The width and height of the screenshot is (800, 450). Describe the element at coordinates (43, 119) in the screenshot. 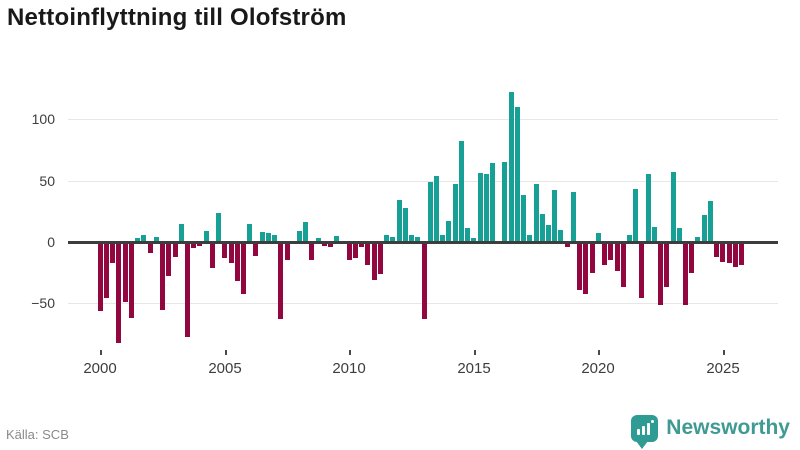

I see `y-axis-tick-label: 100` at that location.